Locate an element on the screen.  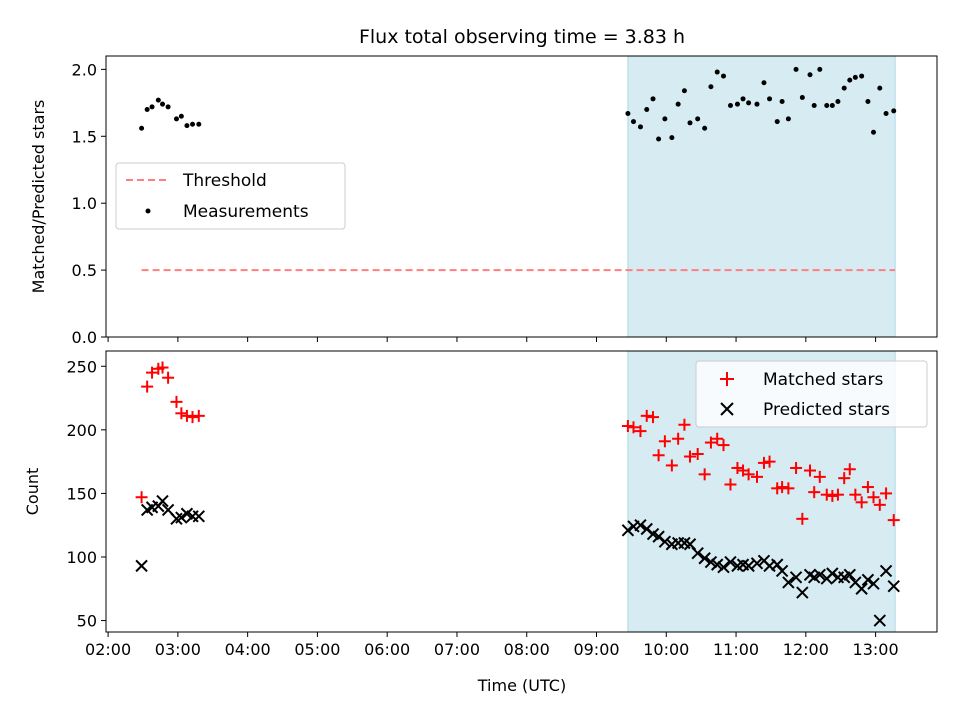
legend-predicted-swatch is located at coordinates (727, 409).